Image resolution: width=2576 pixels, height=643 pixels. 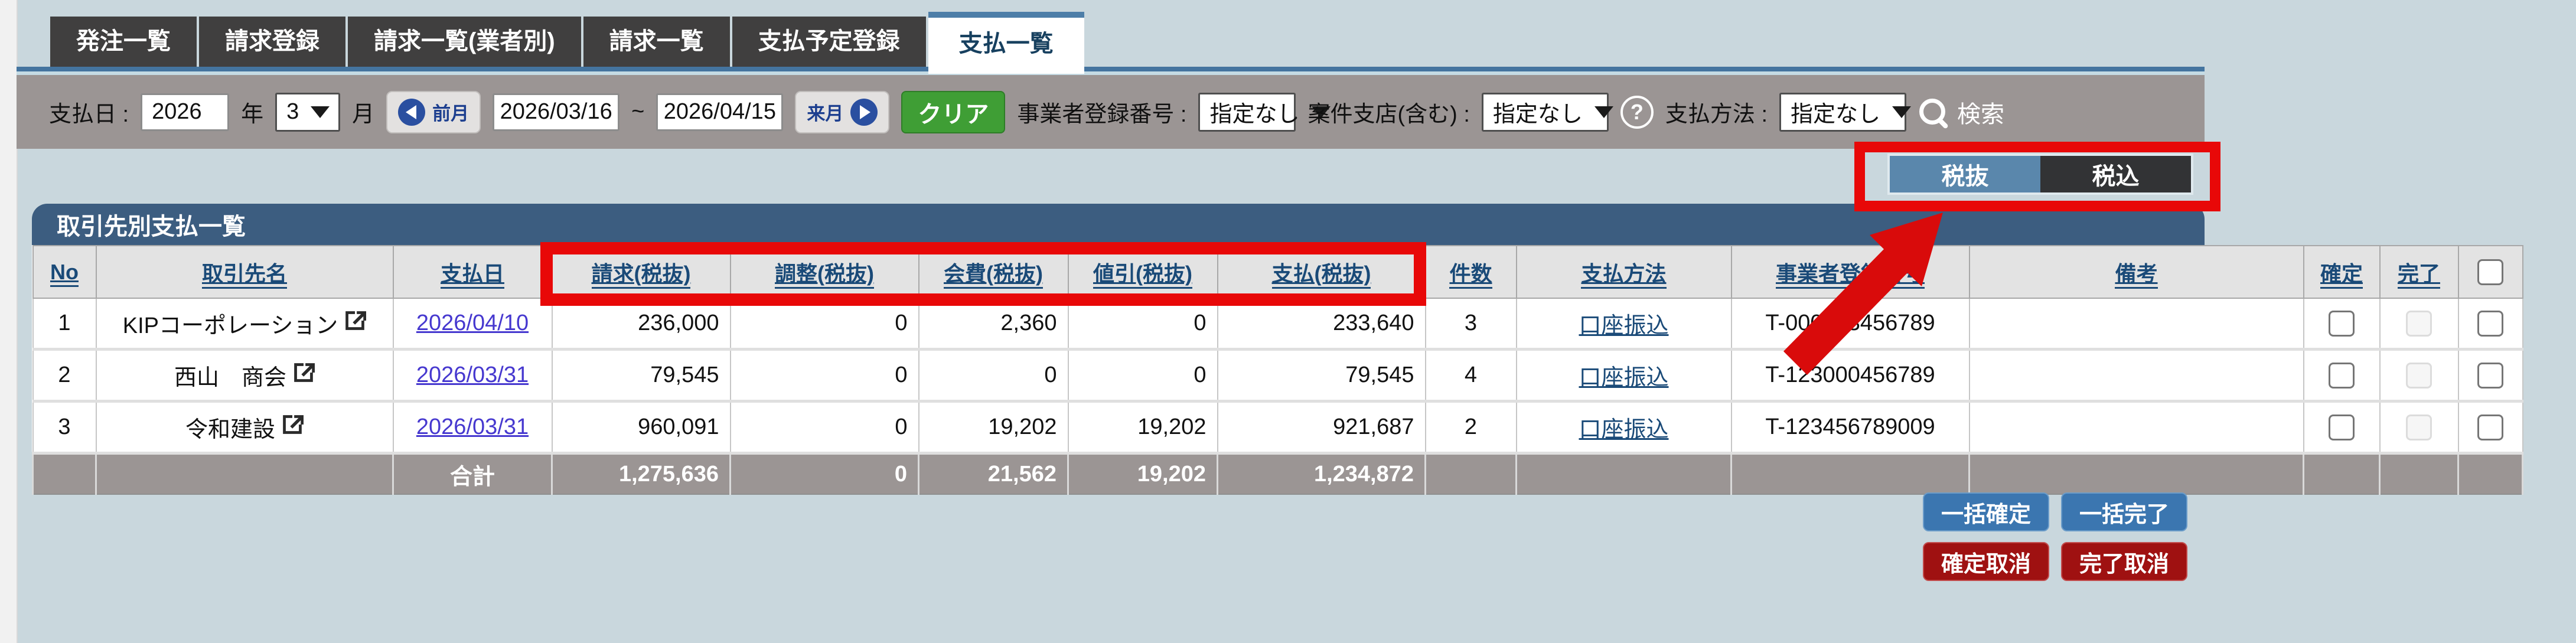 What do you see at coordinates (1624, 275) in the screenshot?
I see `sort-link-method: 支払方法` at bounding box center [1624, 275].